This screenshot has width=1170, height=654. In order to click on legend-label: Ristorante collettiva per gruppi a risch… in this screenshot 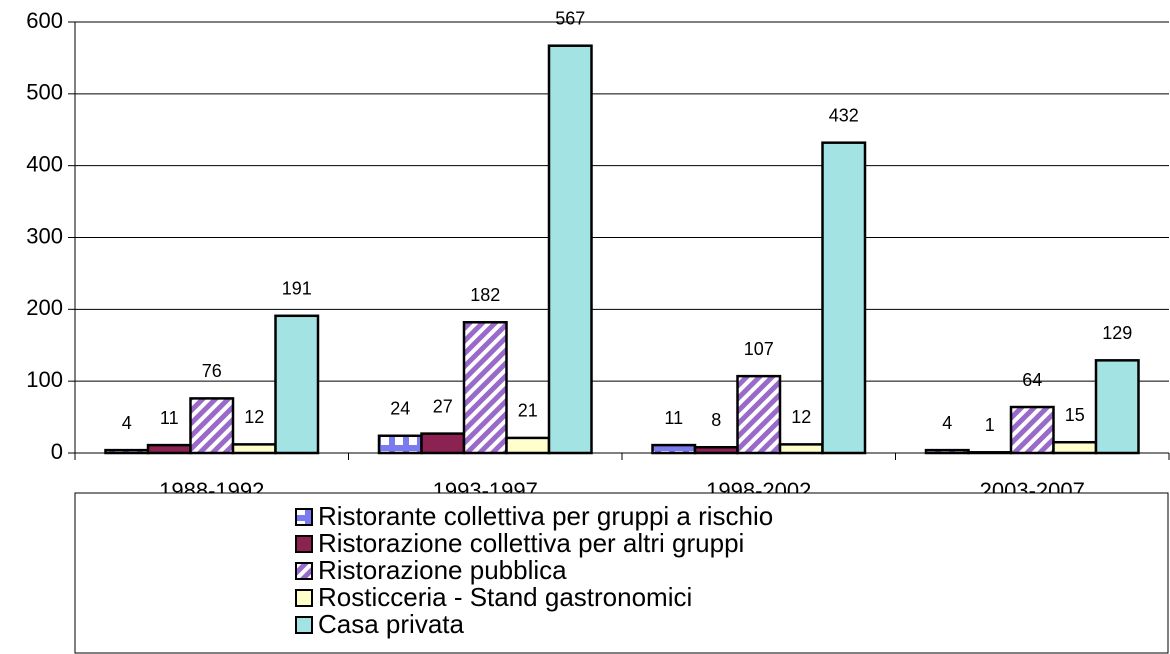, I will do `click(545, 516)`.